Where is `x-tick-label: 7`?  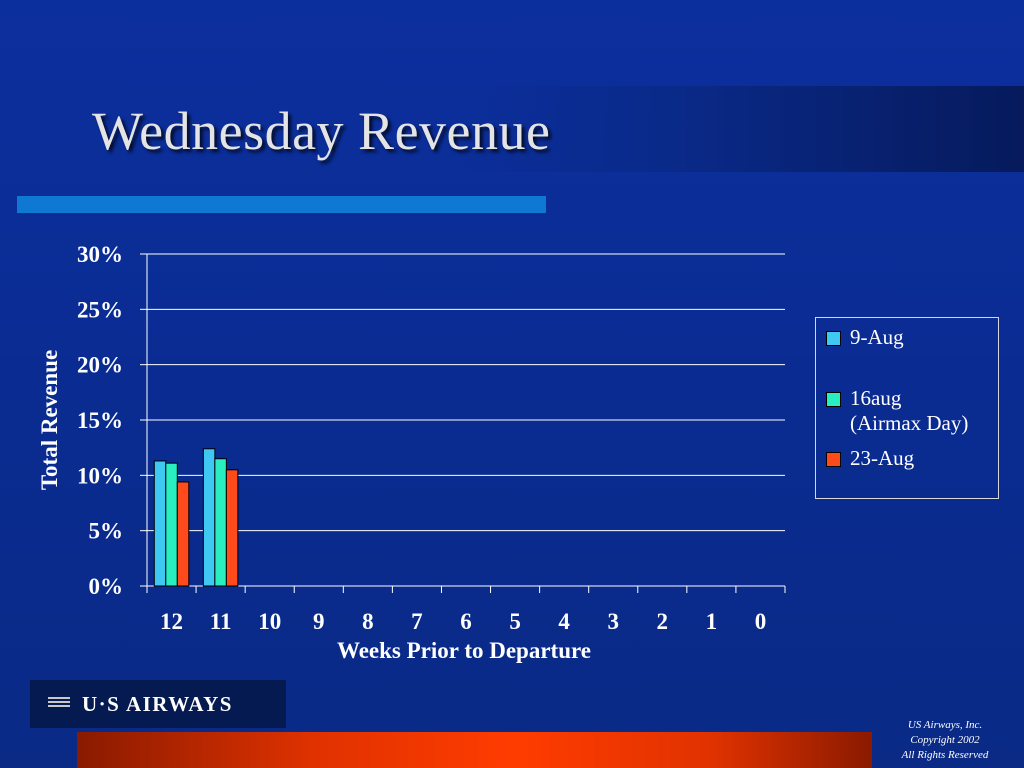
x-tick-label: 7 is located at coordinates (417, 621).